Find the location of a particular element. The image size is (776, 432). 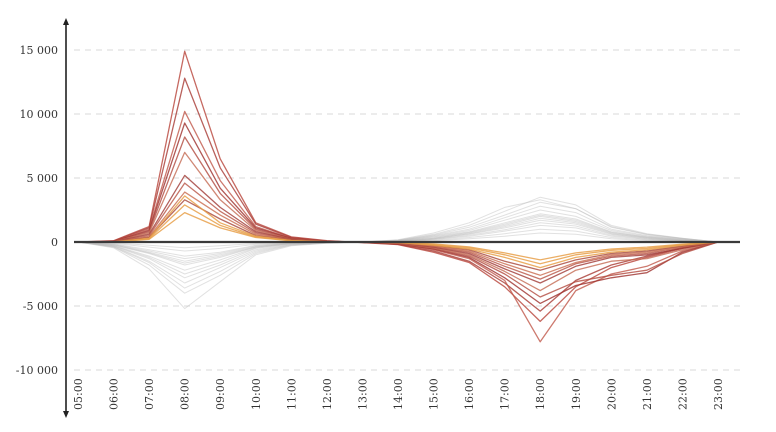

y-tick-label: -10 000 is located at coordinates (37, 370).